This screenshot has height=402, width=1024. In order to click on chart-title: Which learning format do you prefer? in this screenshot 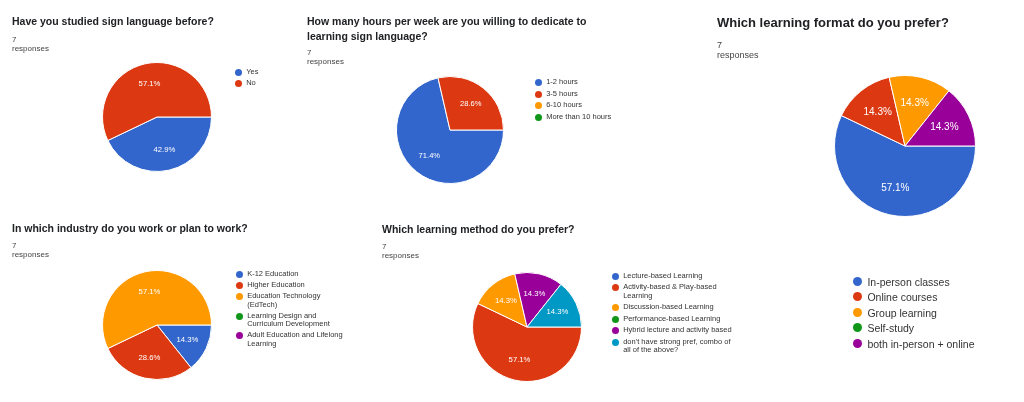, I will do `click(833, 23)`.